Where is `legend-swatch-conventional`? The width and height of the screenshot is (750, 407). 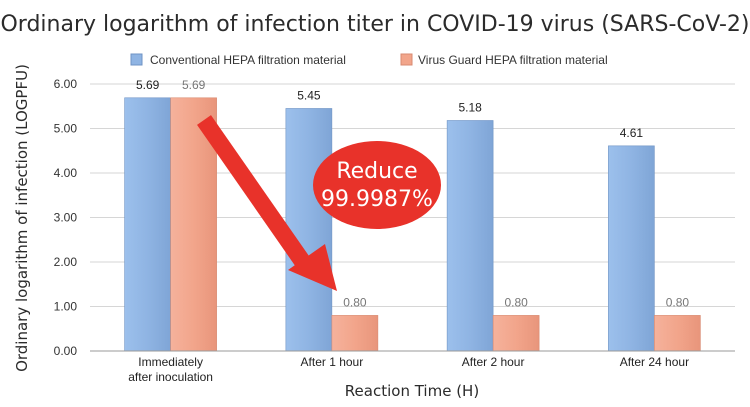 legend-swatch-conventional is located at coordinates (136, 59).